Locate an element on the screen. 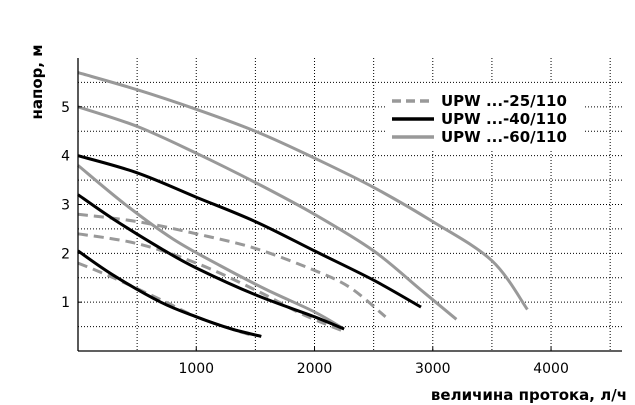  x-tick-label: 2000 is located at coordinates (315, 369).